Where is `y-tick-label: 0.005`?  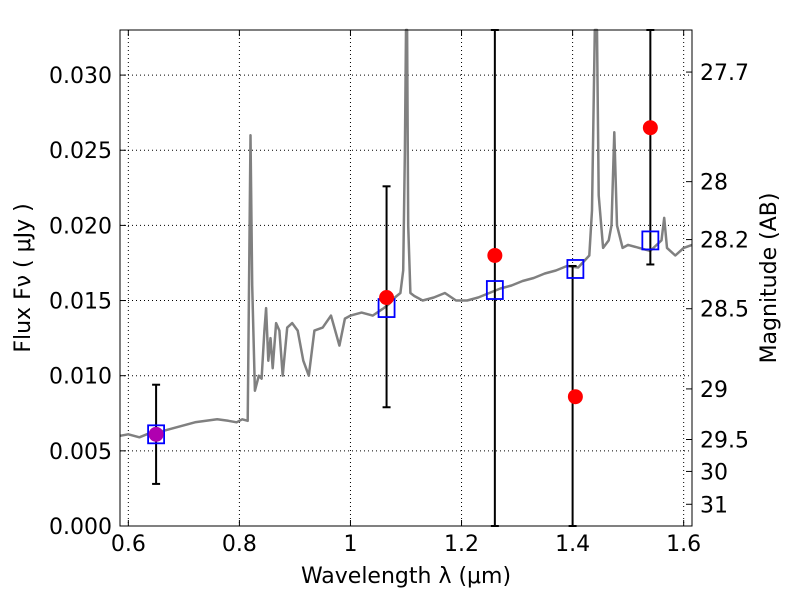
y-tick-label: 0.005 is located at coordinates (80, 452).